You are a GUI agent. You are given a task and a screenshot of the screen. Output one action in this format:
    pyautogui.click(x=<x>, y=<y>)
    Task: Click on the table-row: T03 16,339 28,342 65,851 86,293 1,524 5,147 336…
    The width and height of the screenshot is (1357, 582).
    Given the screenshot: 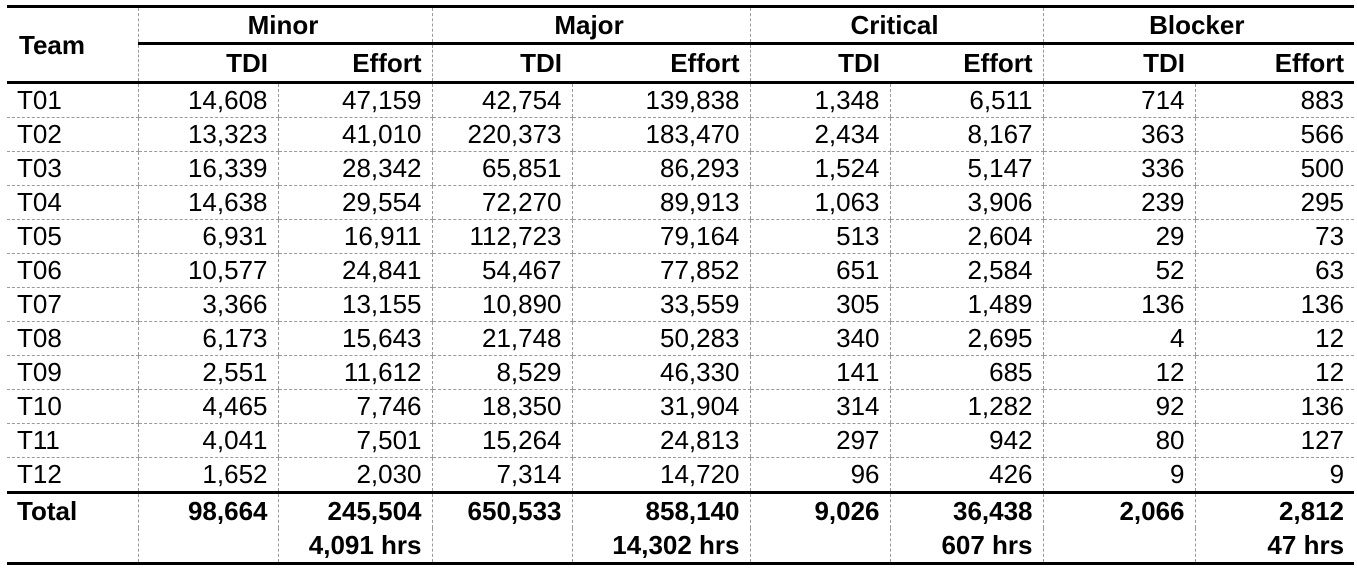 What is the action you would take?
    pyautogui.click(x=681, y=168)
    